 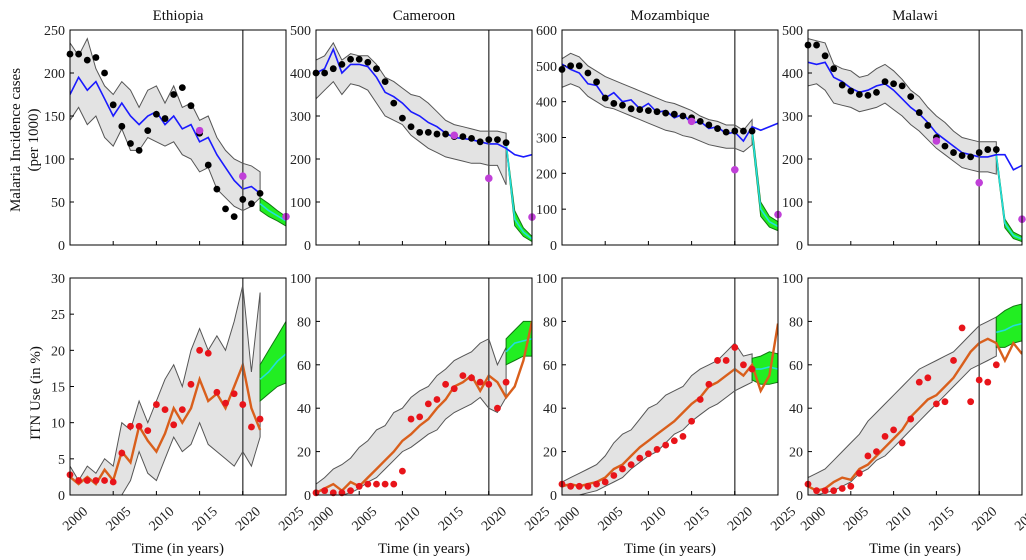 What do you see at coordinates (550, 322) in the screenshot?
I see `y-tick-label: 80` at bounding box center [550, 322].